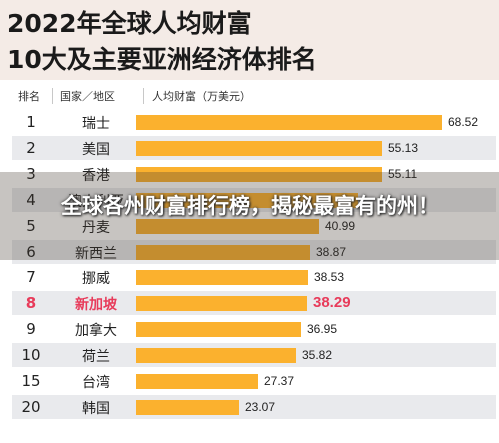  Describe the element at coordinates (129, 23) in the screenshot. I see `chart-title-line-1: 2022年全球人均财富` at that location.